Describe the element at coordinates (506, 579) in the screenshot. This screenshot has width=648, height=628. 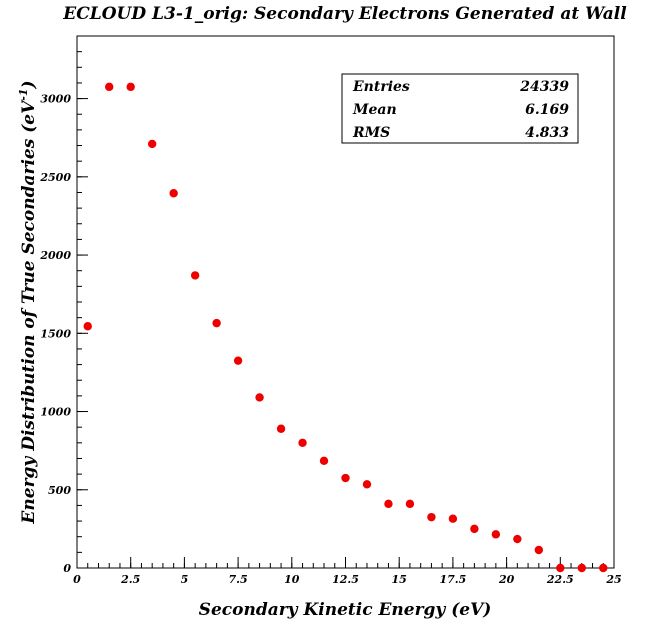
I see `x-tick-label: 20` at that location.